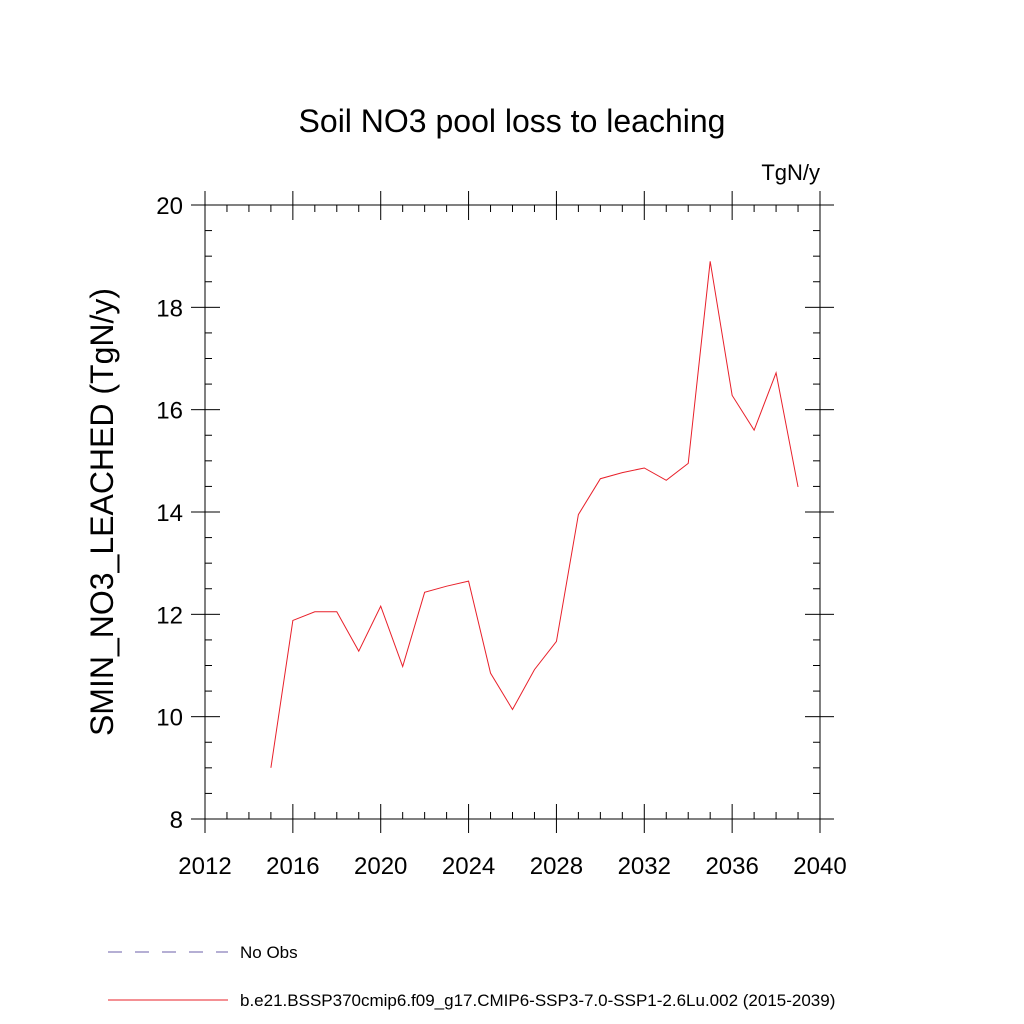 Image resolution: width=1024 pixels, height=1024 pixels. Describe the element at coordinates (102, 512) in the screenshot. I see `y-axis-label: SMIN_NO3_LEACHED (TgN/y)` at that location.